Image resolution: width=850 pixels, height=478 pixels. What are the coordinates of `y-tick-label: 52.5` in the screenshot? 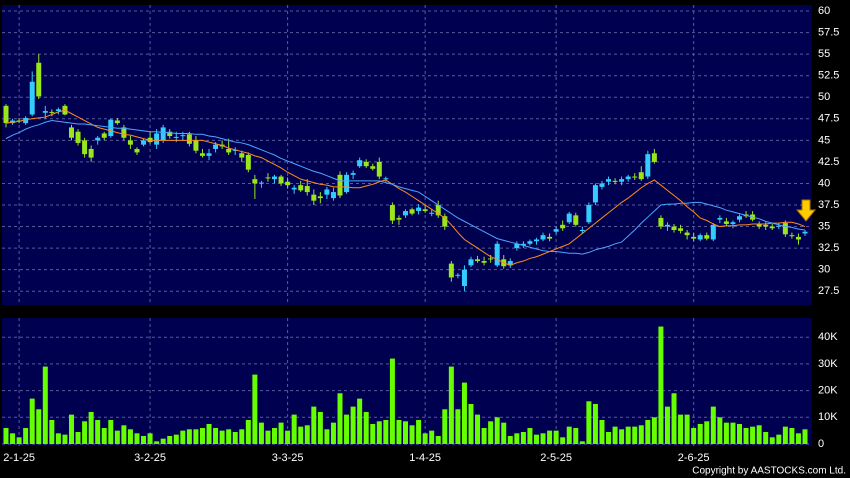 It's located at (828, 76).